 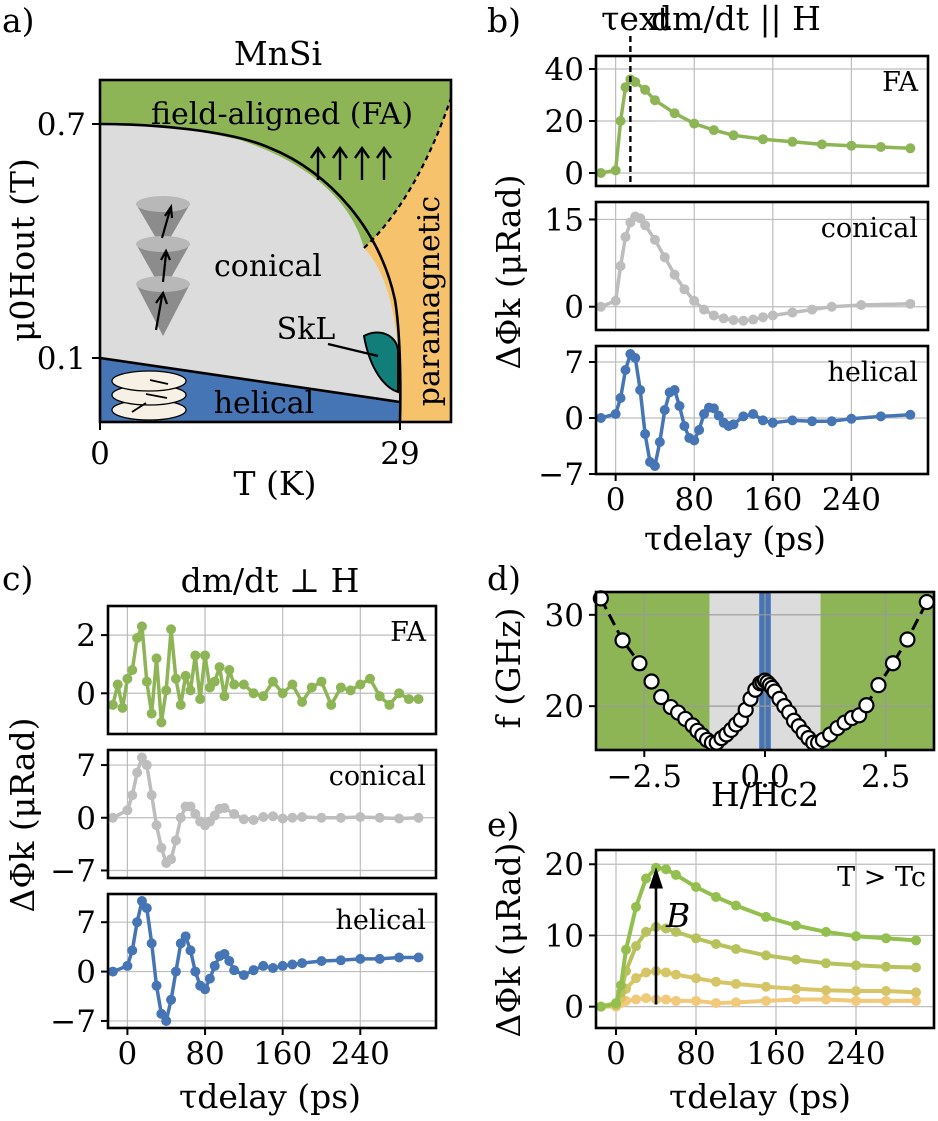 What do you see at coordinates (408, 173) in the screenshot?
I see `fa-crossover-line` at bounding box center [408, 173].